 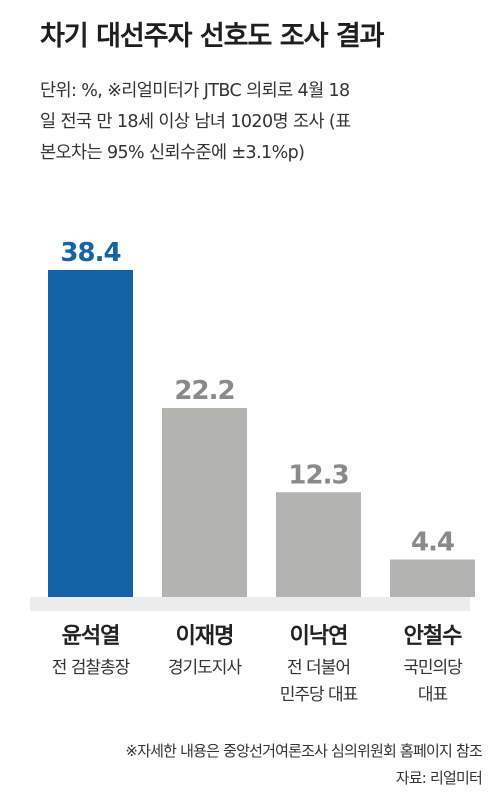 What do you see at coordinates (432, 543) in the screenshot?
I see `value-label-4: 4.4` at bounding box center [432, 543].